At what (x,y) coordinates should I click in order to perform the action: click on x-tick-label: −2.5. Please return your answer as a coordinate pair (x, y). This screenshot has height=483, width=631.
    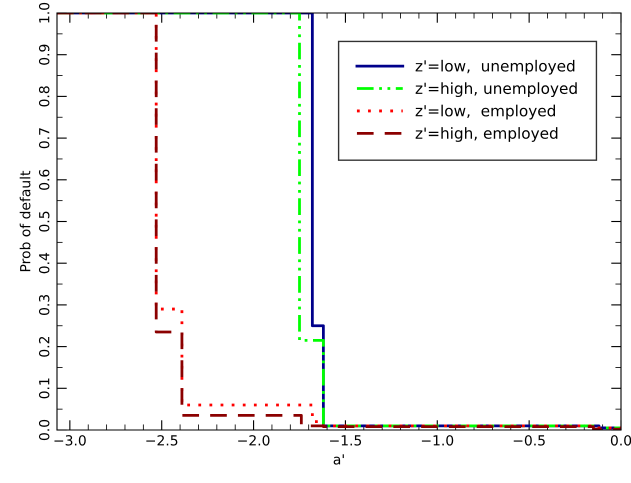
    Looking at the image, I should click on (162, 440).